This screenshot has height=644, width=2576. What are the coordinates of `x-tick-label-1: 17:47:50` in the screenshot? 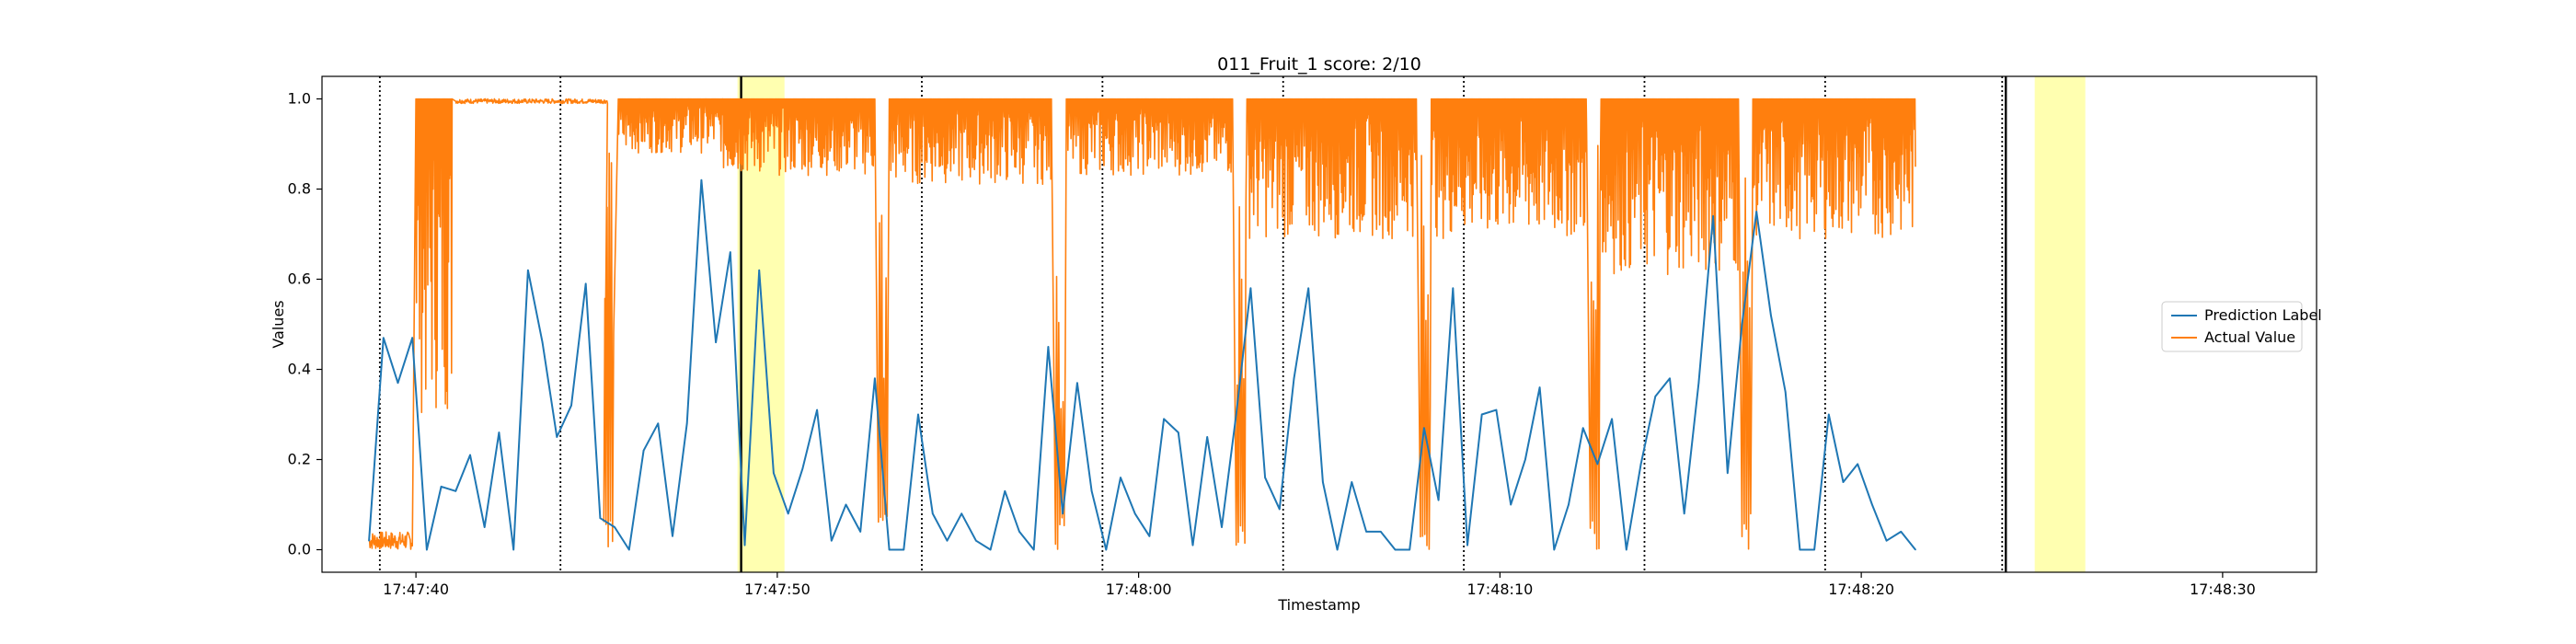 It's located at (777, 589).